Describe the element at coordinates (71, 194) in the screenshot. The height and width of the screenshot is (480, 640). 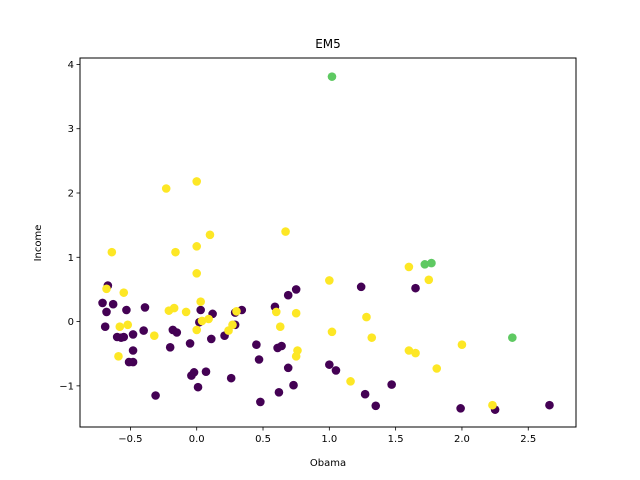
I see `y-tick-label: 2` at that location.